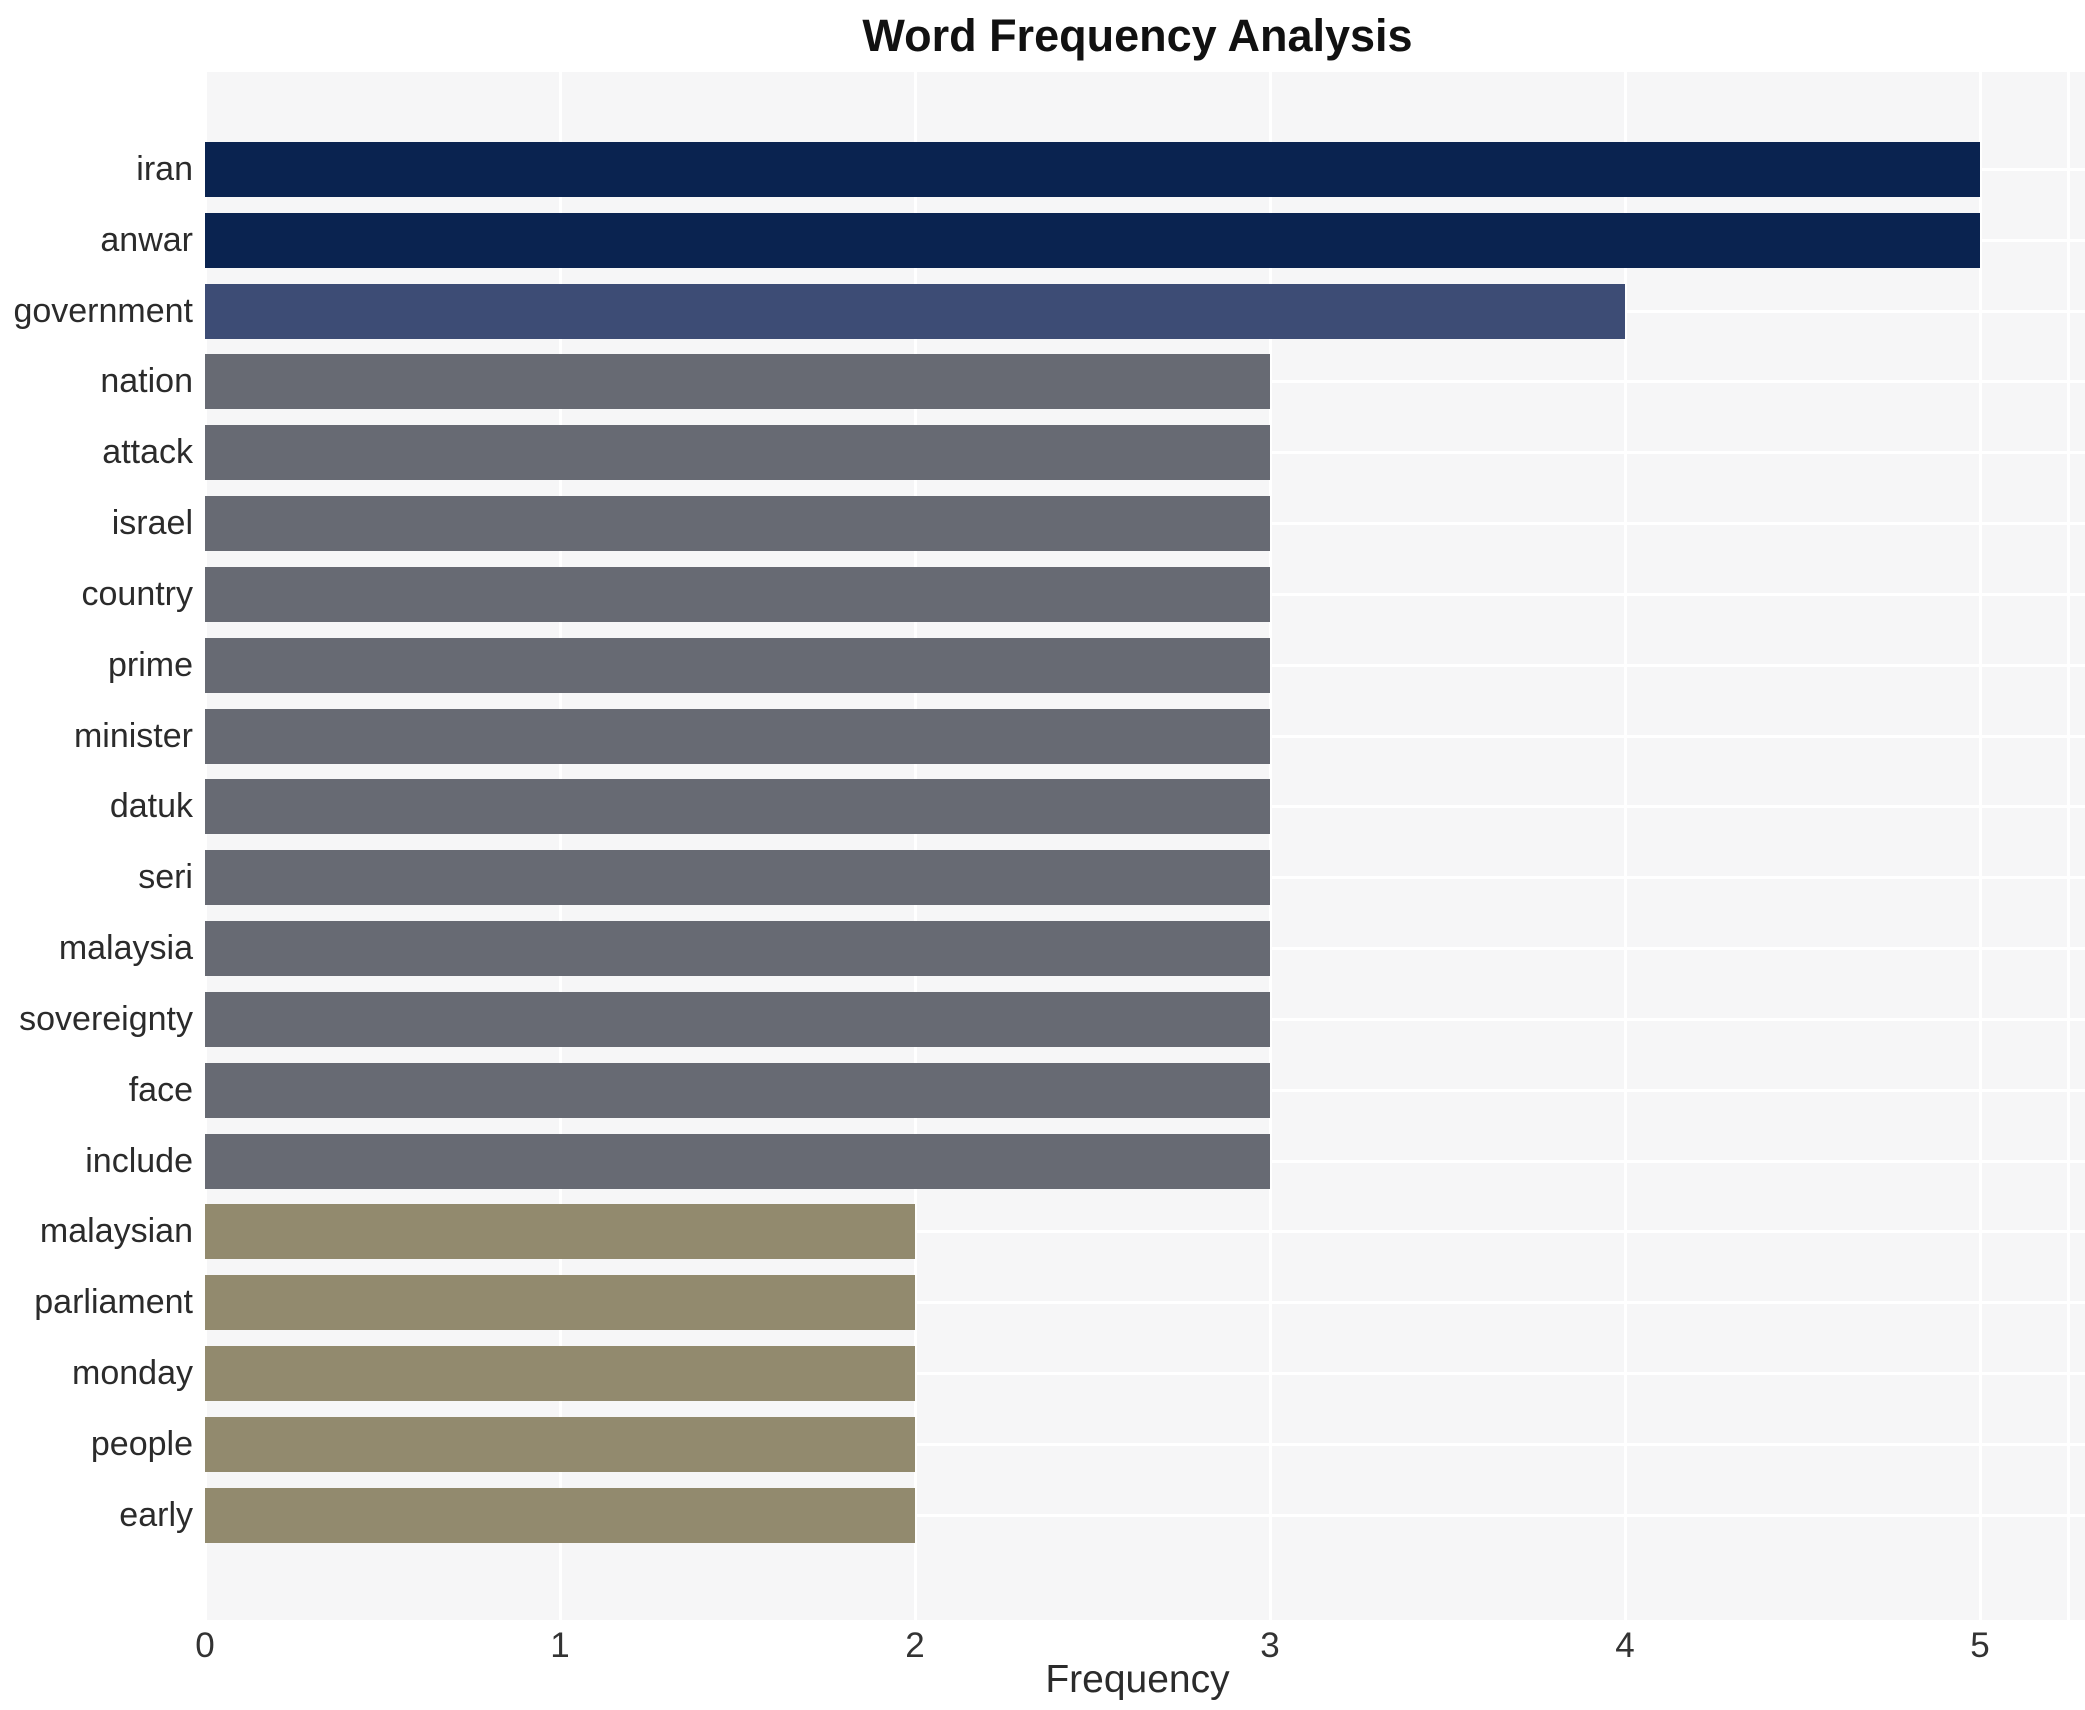  Describe the element at coordinates (165, 877) in the screenshot. I see `bar-label: seri` at that location.